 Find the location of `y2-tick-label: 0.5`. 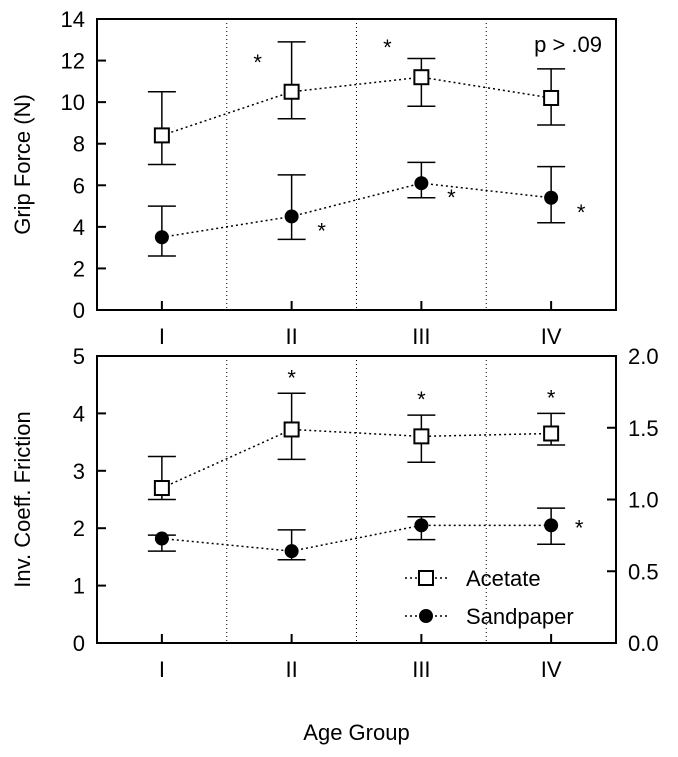

y2-tick-label: 0.5 is located at coordinates (643, 571).